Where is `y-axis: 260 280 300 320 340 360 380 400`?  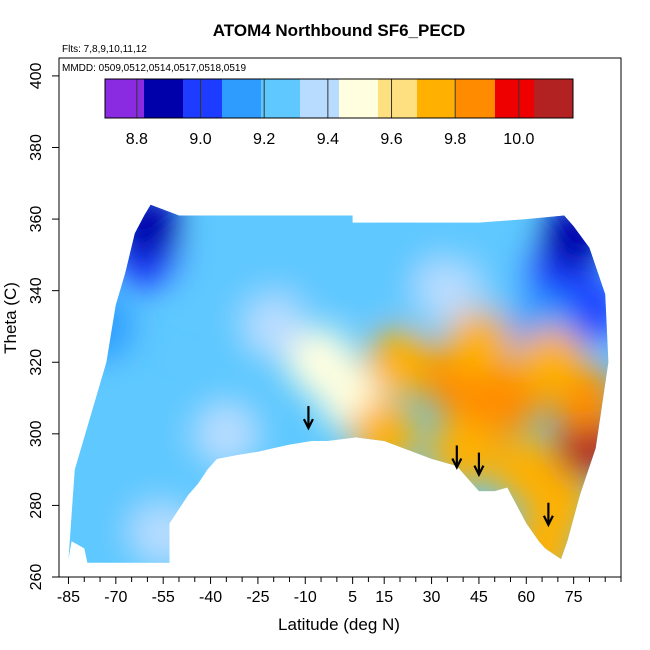 y-axis: 260 280 300 320 340 360 380 400 is located at coordinates (43, 326).